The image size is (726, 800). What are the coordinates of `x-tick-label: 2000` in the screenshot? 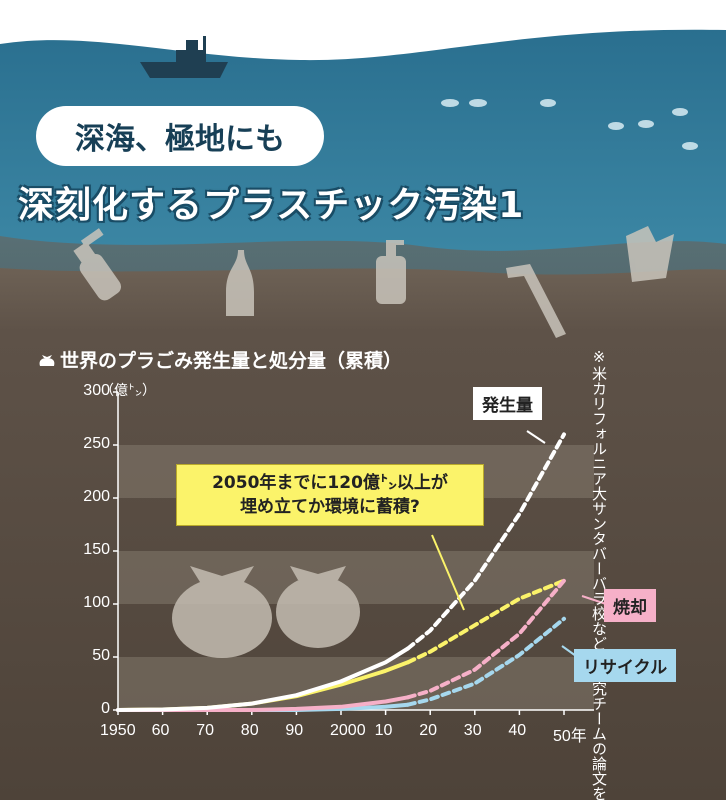 It's located at (348, 730).